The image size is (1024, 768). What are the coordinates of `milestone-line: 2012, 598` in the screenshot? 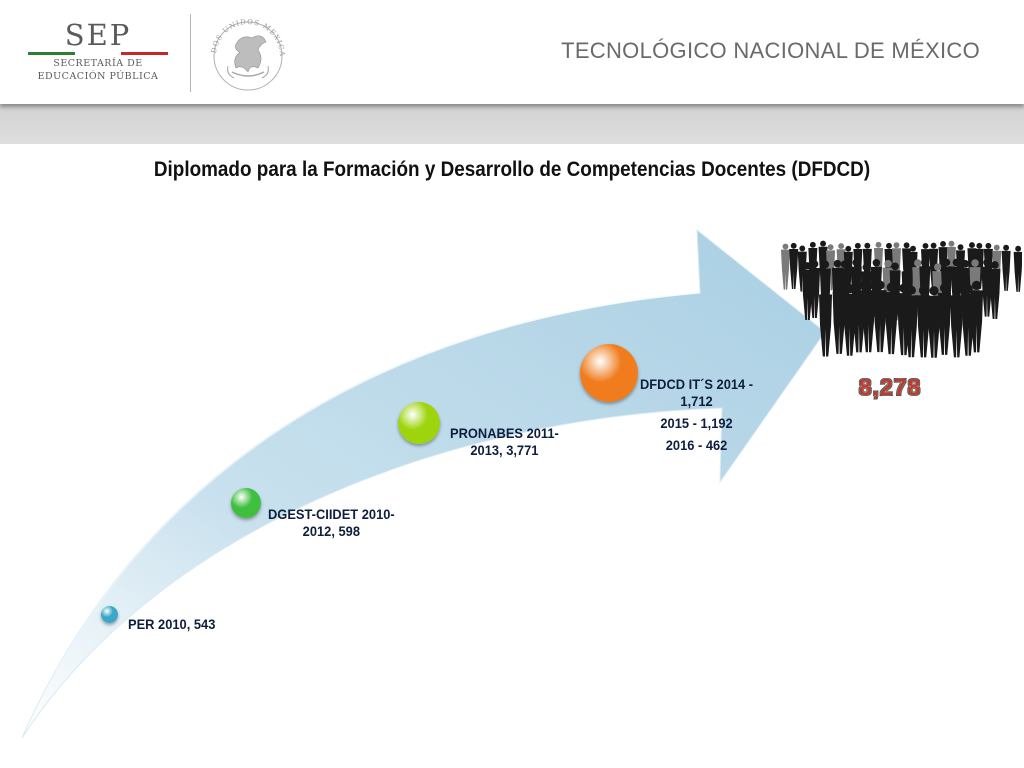 It's located at (331, 531).